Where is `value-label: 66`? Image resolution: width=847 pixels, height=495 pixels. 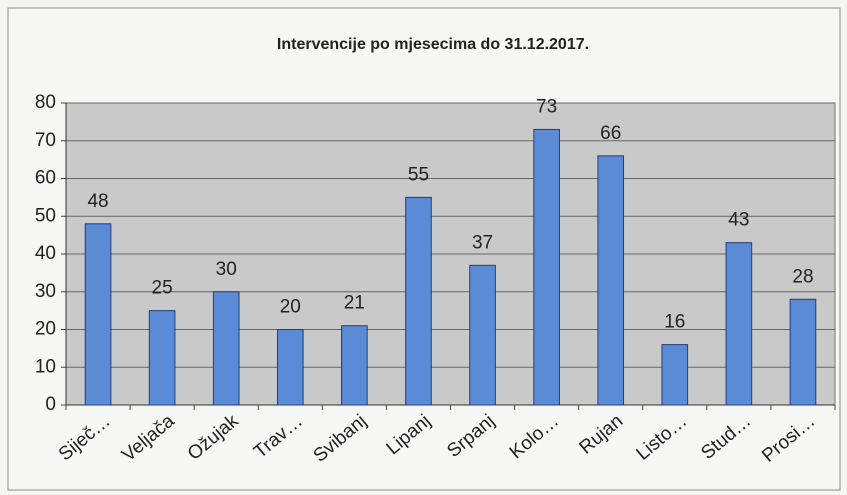 value-label: 66 is located at coordinates (610, 133).